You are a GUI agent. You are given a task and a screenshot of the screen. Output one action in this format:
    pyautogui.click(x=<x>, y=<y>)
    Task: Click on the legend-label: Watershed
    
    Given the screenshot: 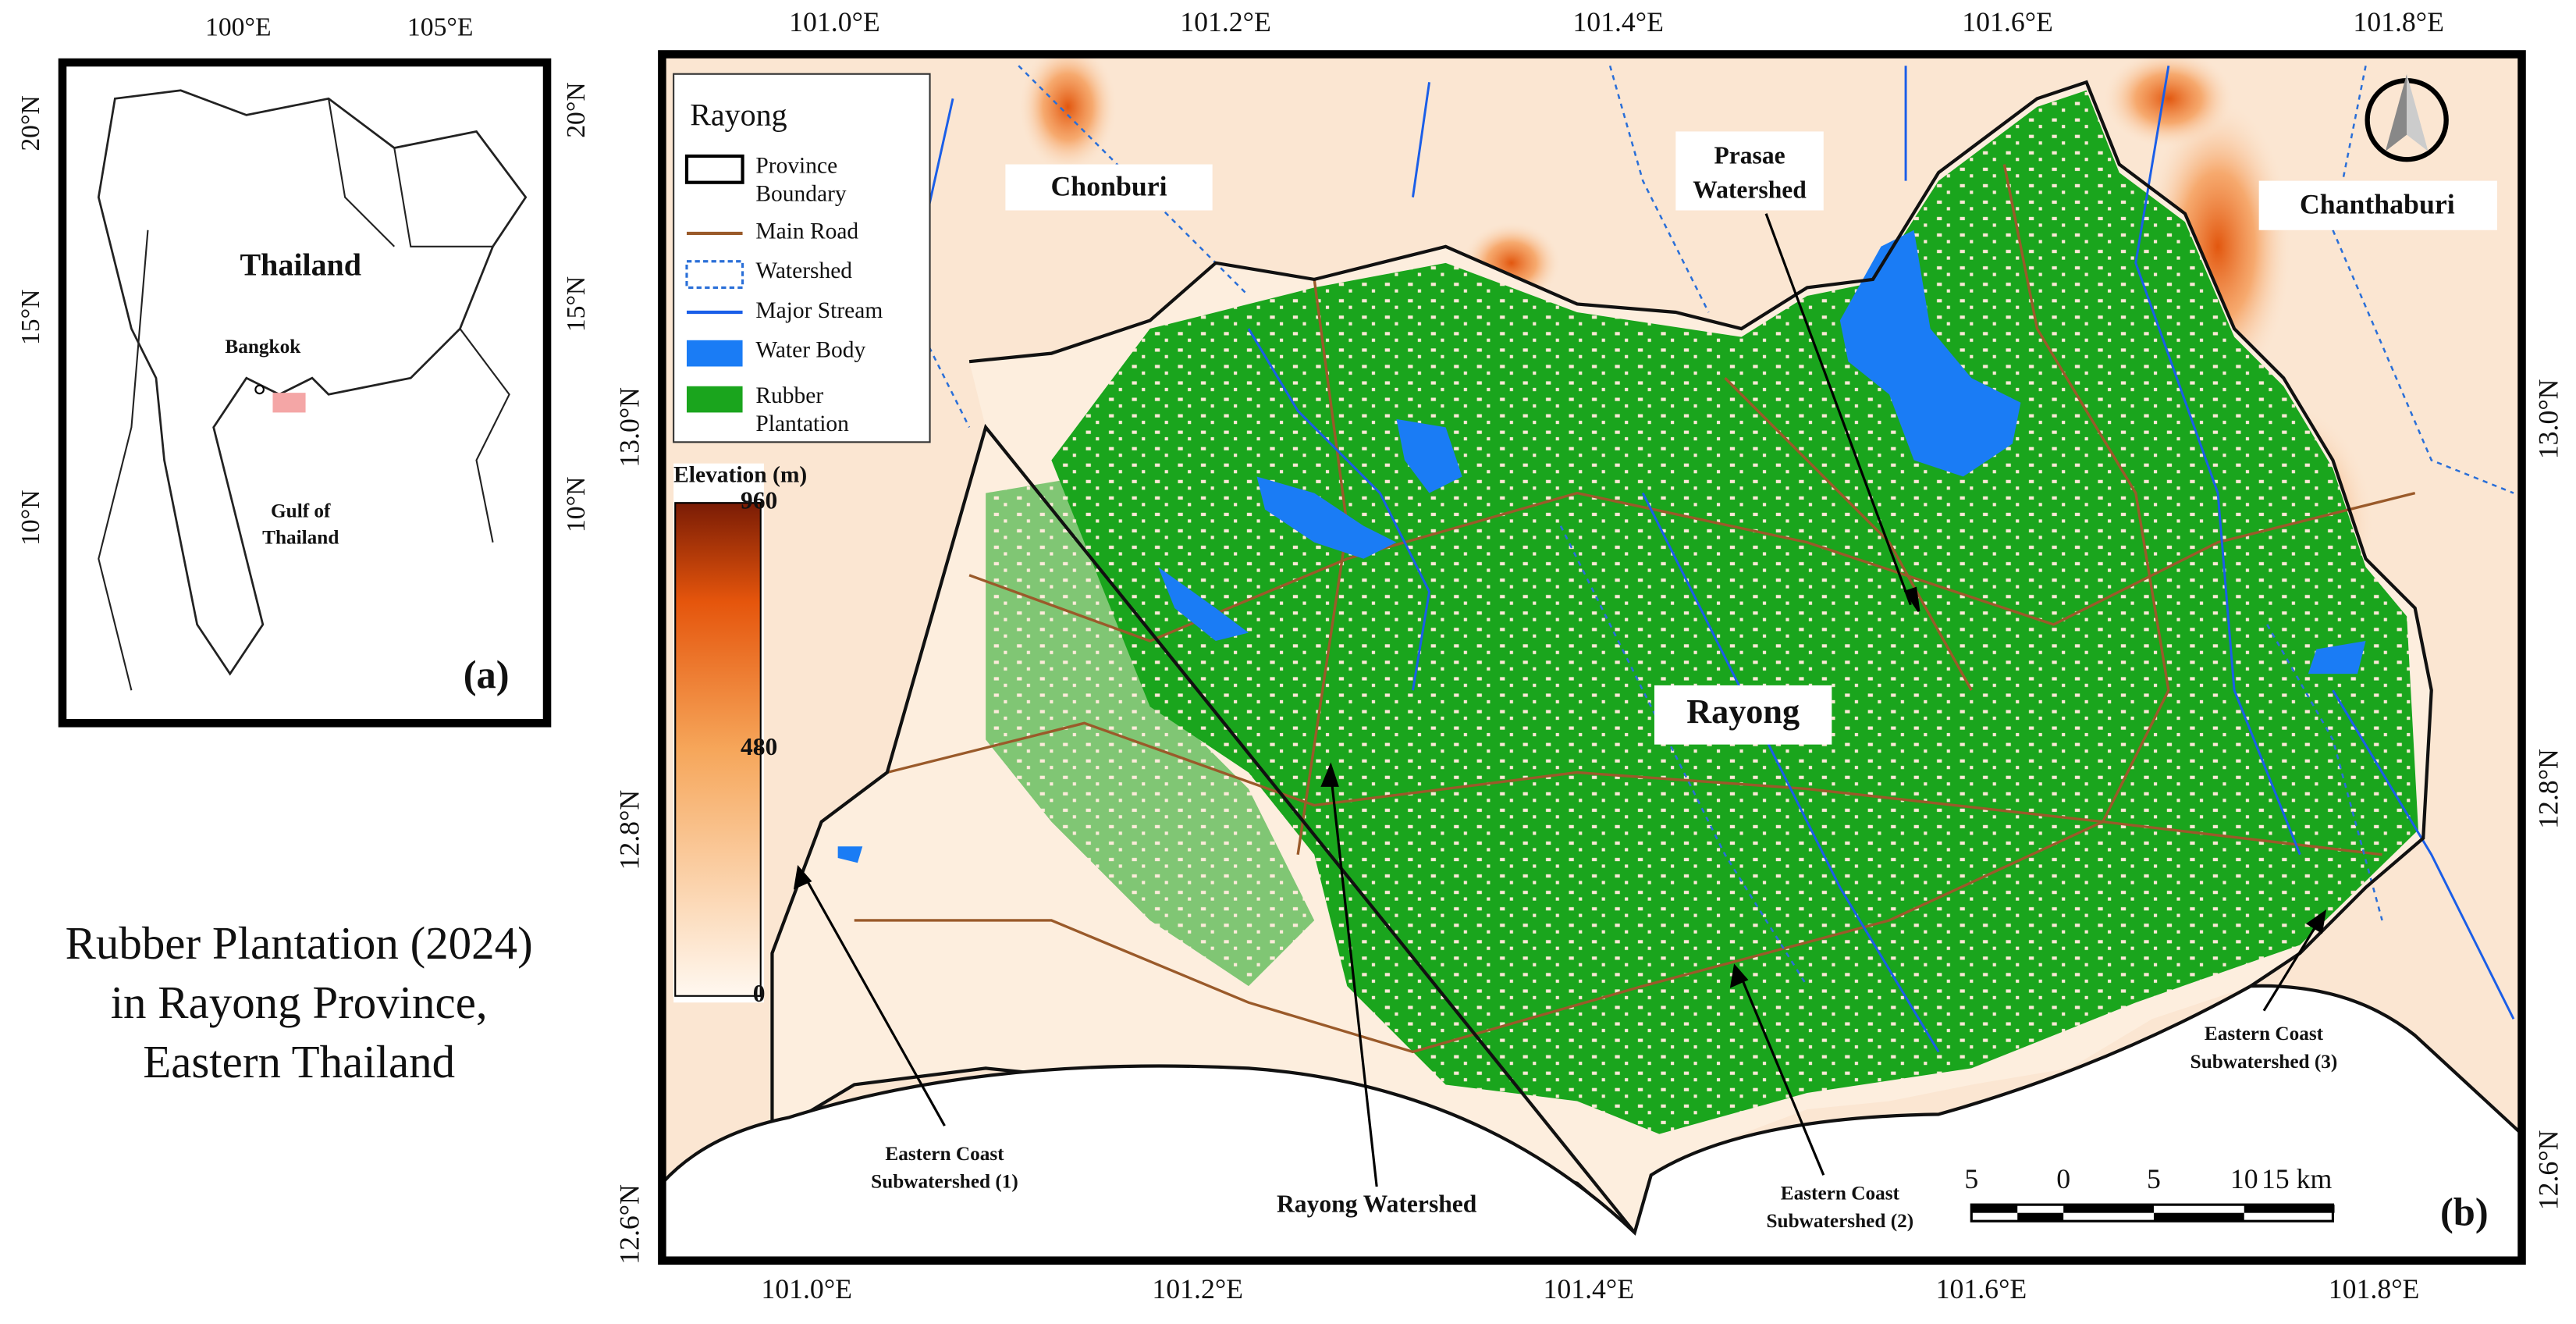 What is the action you would take?
    pyautogui.click(x=803, y=270)
    